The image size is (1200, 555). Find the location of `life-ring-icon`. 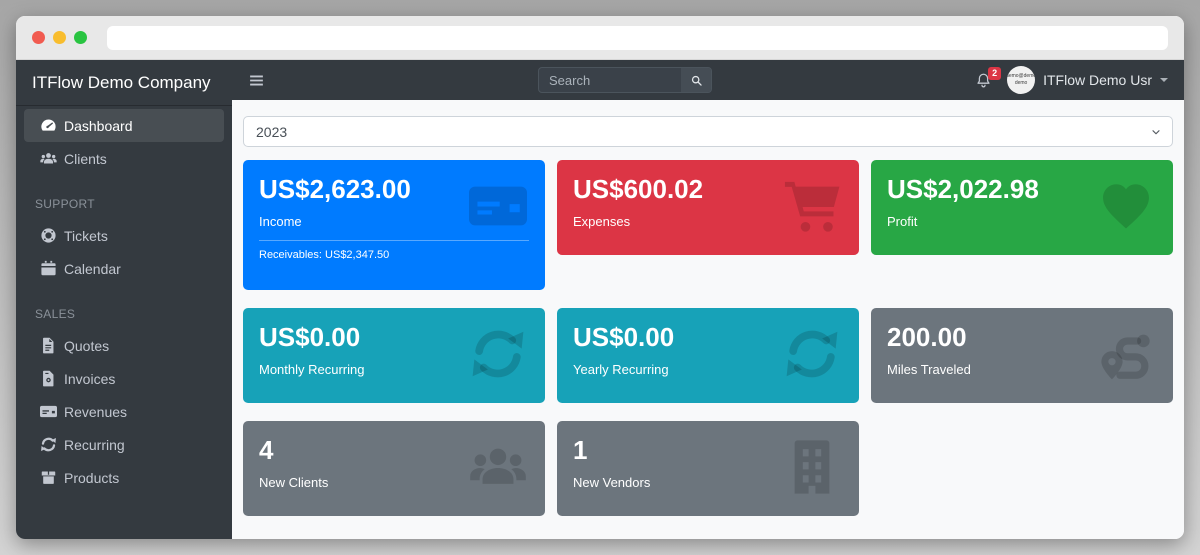

life-ring-icon is located at coordinates (48, 235).